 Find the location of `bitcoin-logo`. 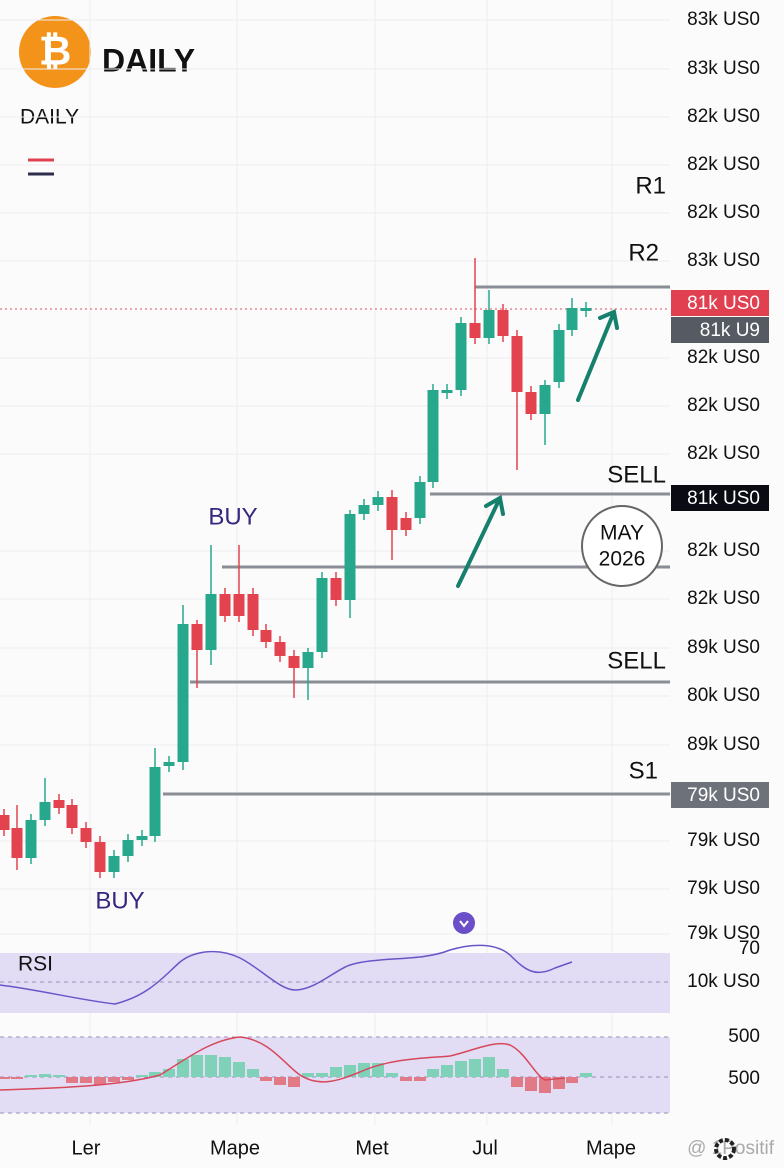

bitcoin-logo is located at coordinates (55, 52).